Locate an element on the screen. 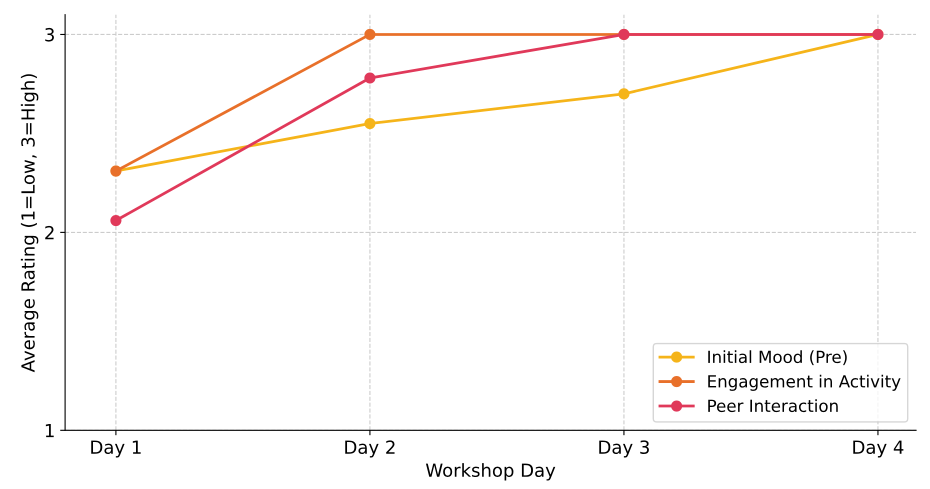  x-tick-label: Day 2 is located at coordinates (370, 449).